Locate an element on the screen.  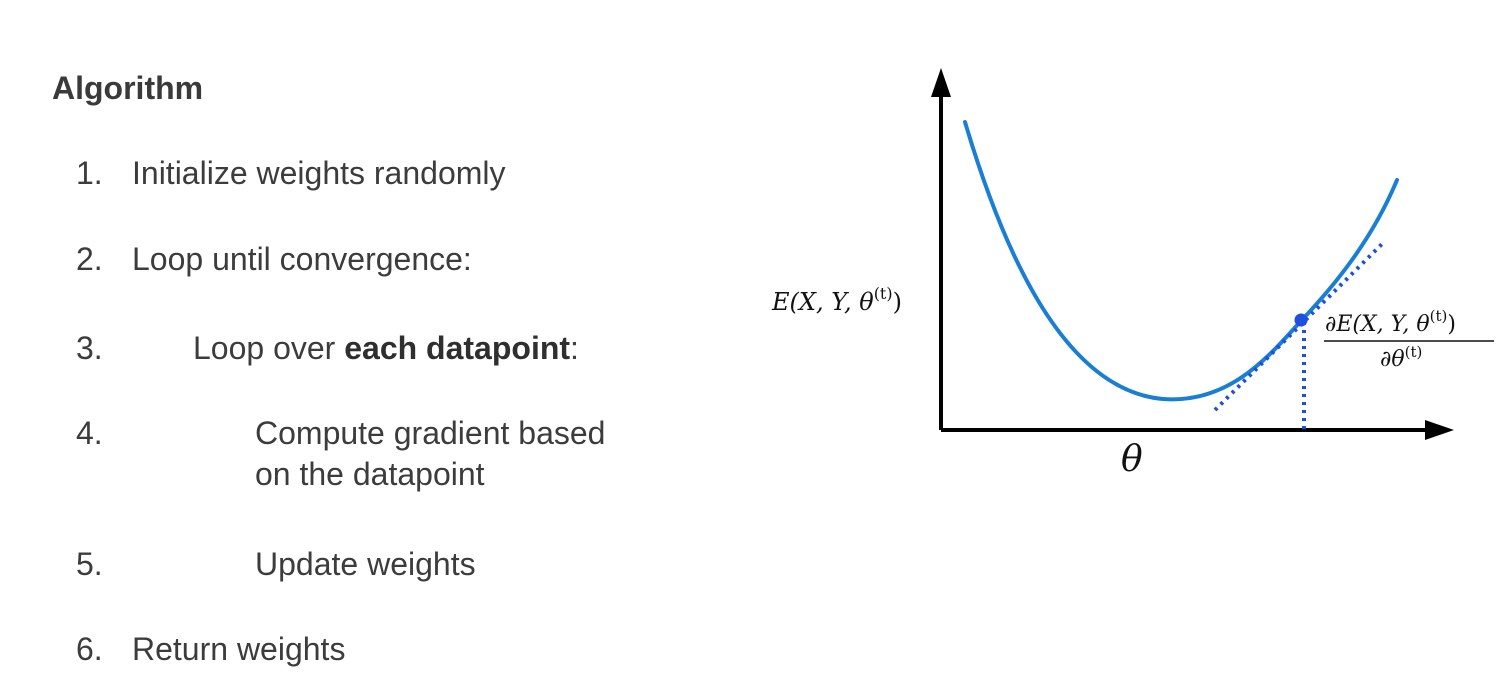
gradient-numerator-close: ) is located at coordinates (1451, 324).